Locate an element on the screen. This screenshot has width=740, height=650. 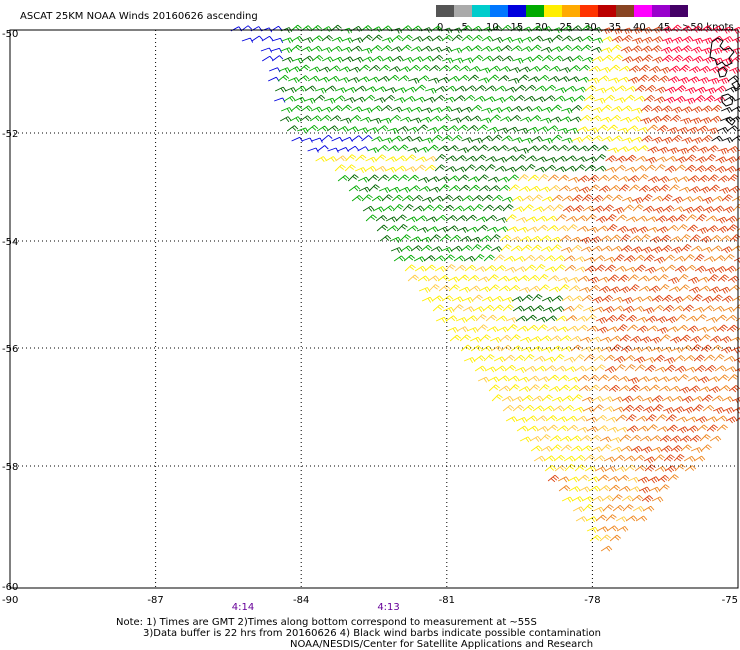
time-mark: 4:14 is located at coordinates (243, 607).